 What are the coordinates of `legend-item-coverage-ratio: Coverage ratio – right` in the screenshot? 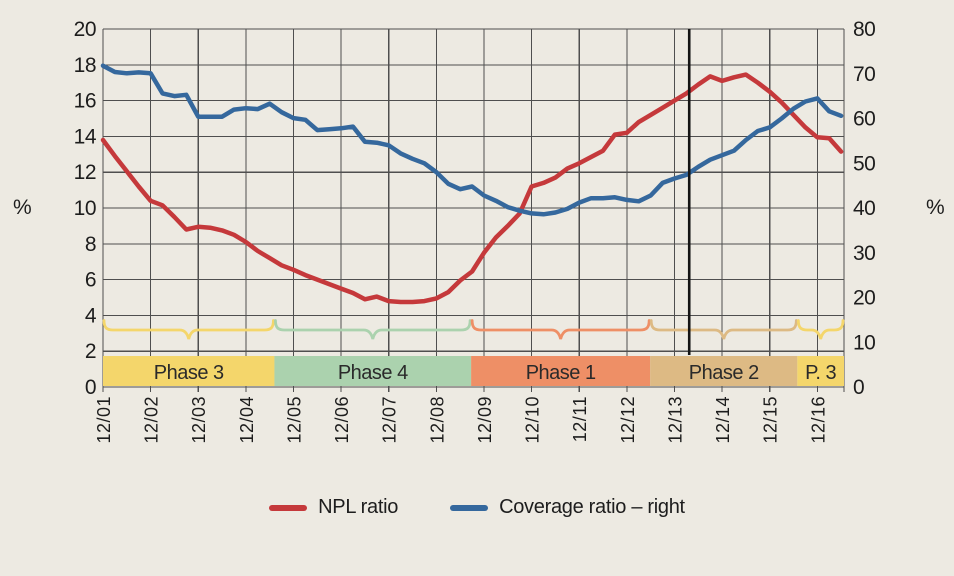 It's located at (567, 507).